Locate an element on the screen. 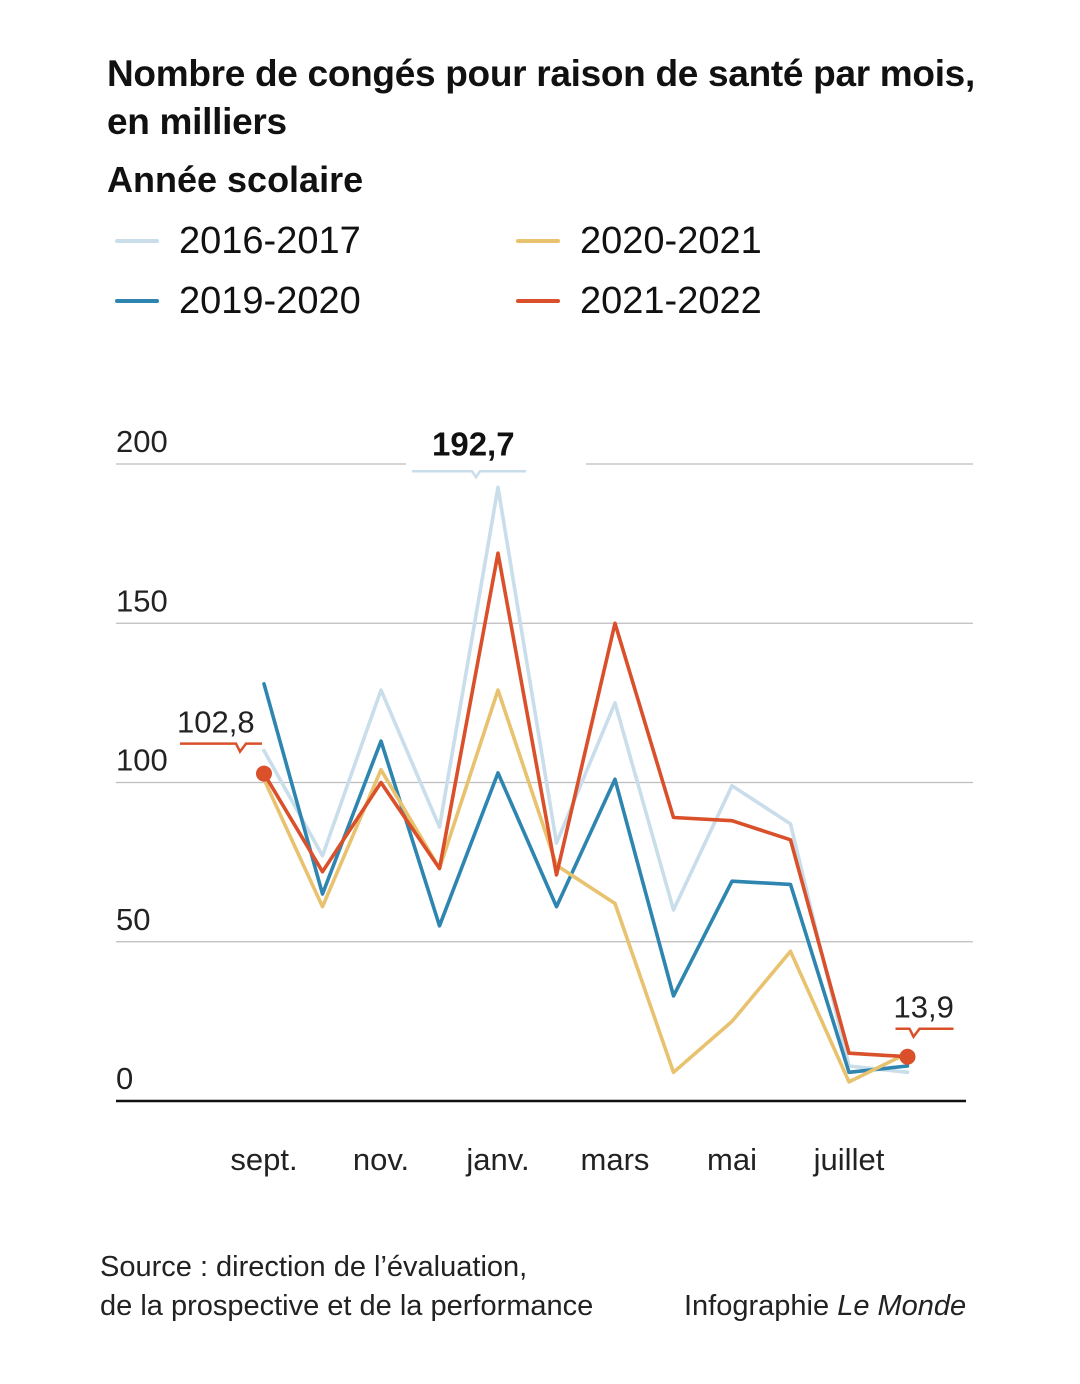  legend-label-2020-2021: 2020-2021 is located at coordinates (671, 241).